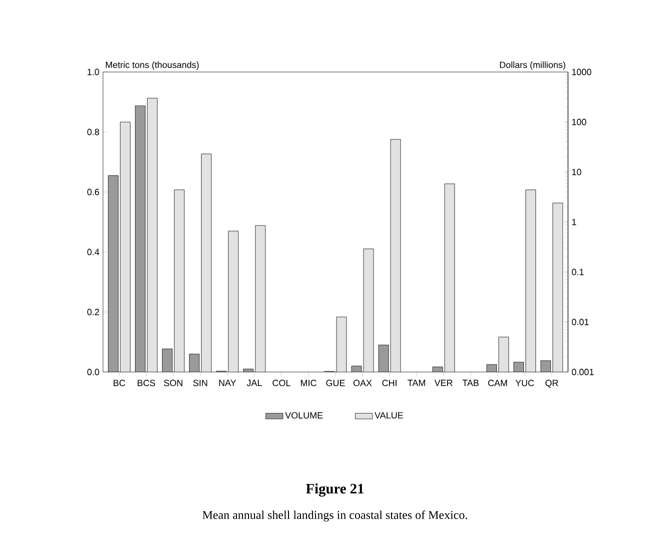  Describe the element at coordinates (120, 383) in the screenshot. I see `x-tick-label: BC` at that location.